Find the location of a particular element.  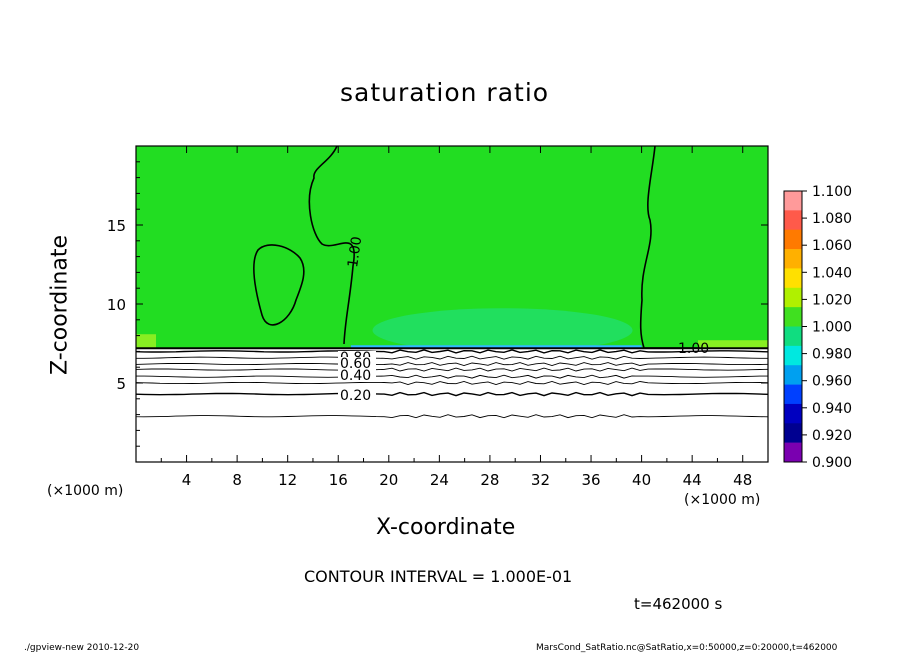

contour-label-group: 0.20 is located at coordinates (357, 396).